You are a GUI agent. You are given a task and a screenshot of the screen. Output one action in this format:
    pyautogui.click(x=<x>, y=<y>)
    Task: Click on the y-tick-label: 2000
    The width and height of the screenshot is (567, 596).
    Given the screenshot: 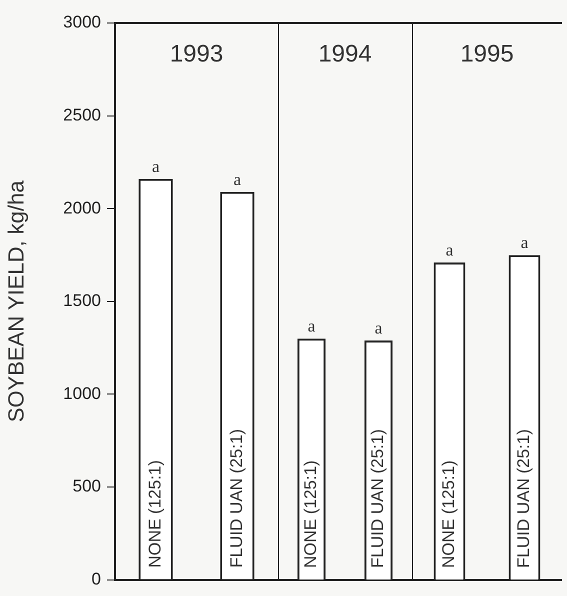 What is the action you would take?
    pyautogui.click(x=82, y=208)
    